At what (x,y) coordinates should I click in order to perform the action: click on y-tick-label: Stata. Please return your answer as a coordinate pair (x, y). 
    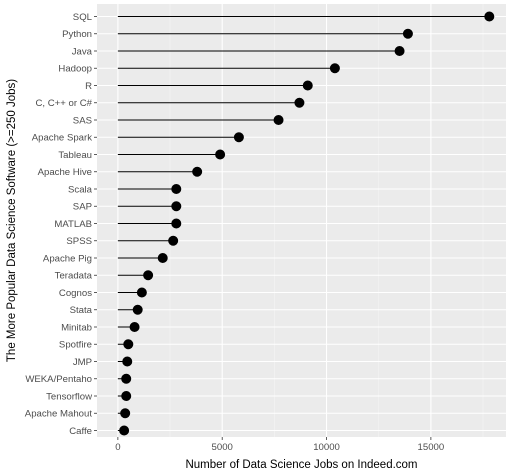
    Looking at the image, I should click on (81, 310).